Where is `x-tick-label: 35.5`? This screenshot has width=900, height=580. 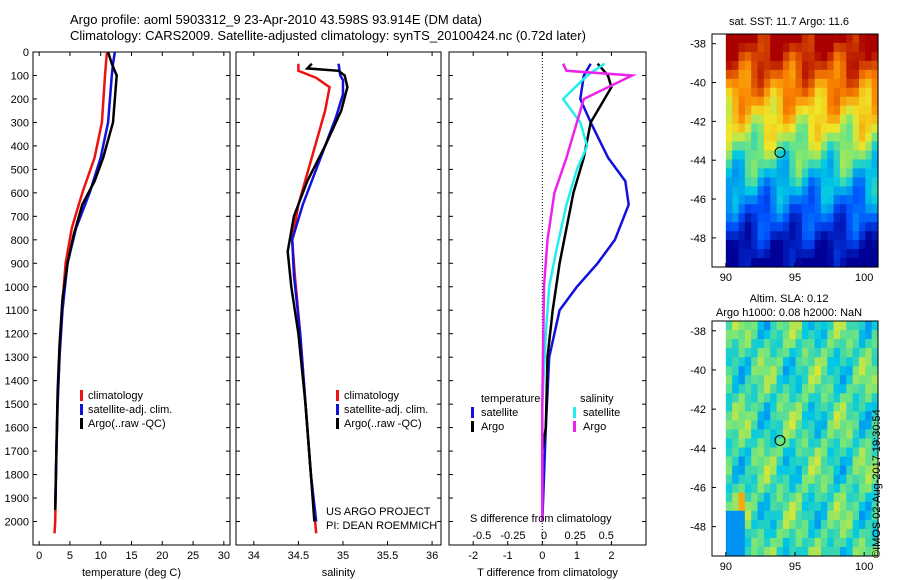 x-tick-label: 35.5 is located at coordinates (387, 556).